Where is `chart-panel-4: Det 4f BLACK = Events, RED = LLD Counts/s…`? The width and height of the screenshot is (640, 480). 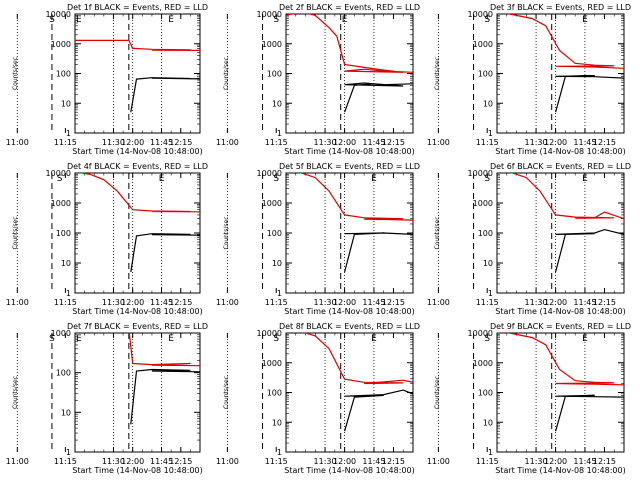 chart-panel-4: Det 4f BLACK = Events, RED = LLD Counts/s… is located at coordinates (107, 239).